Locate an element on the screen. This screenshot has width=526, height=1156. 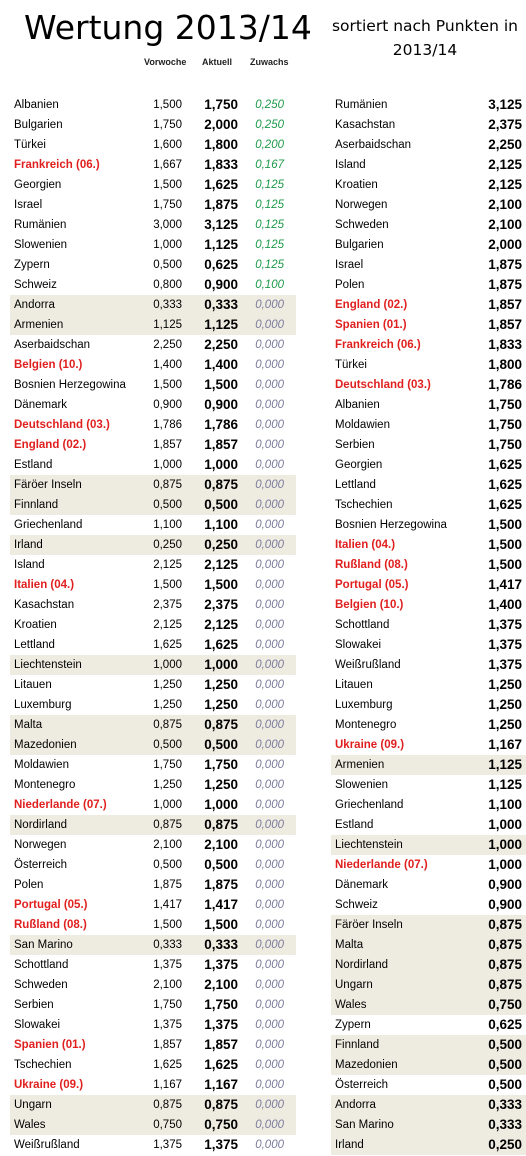
table-row: Italien (04.) 1,500 1,500 0,000 is located at coordinates (153, 585).